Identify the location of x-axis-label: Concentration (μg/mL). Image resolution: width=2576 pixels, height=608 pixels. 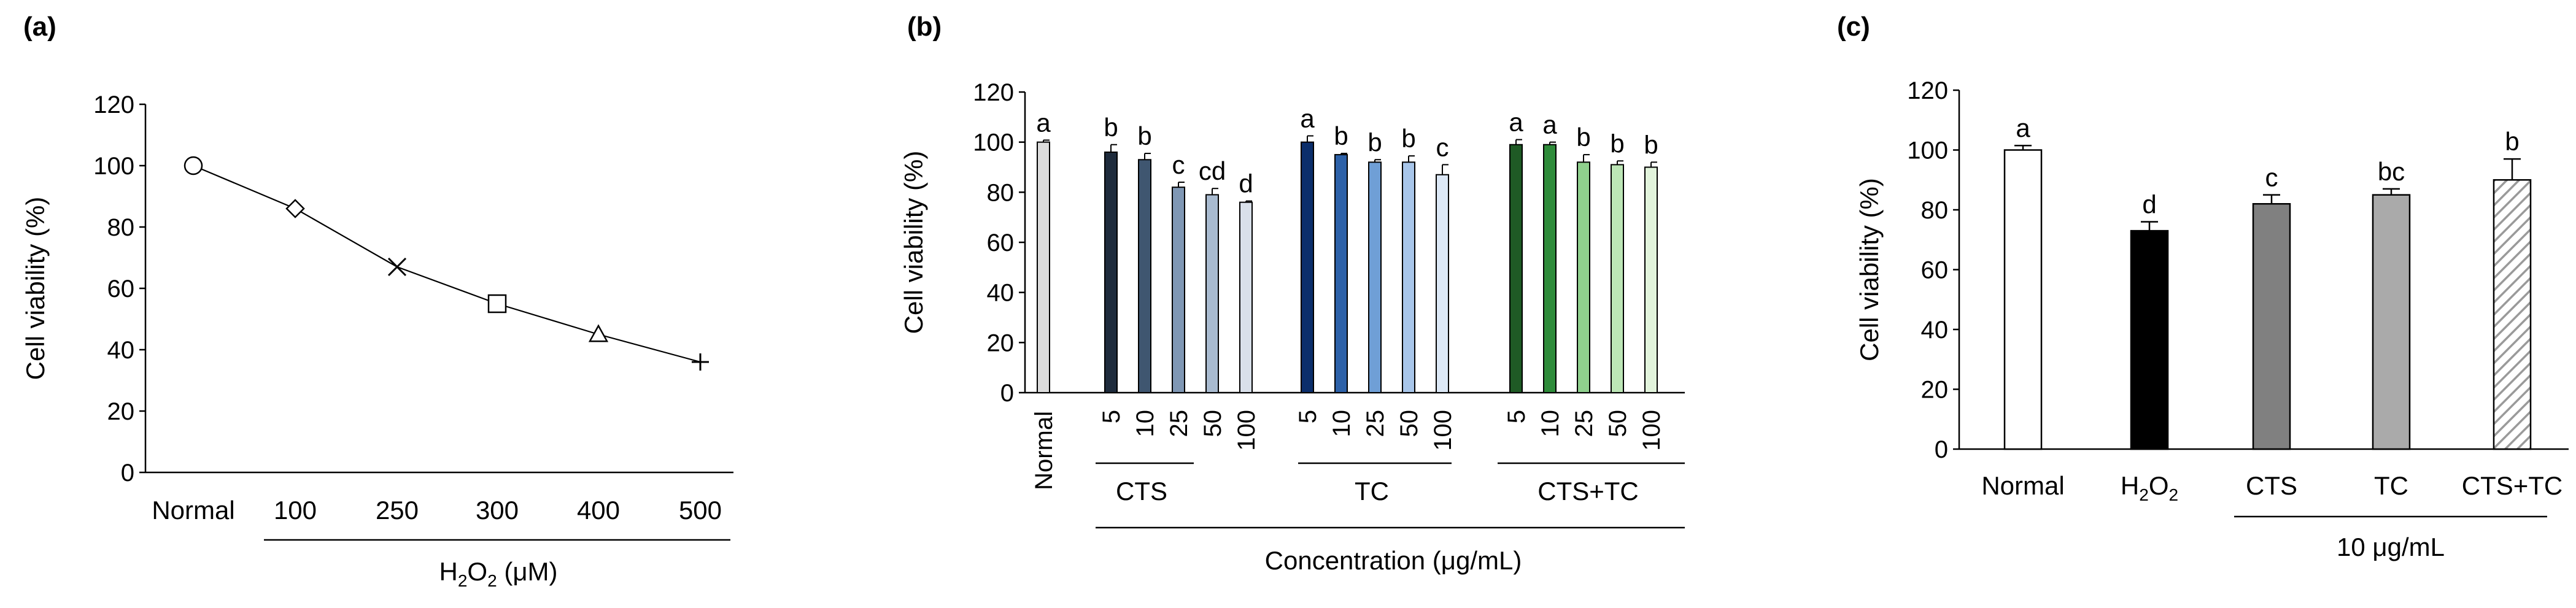
(1393, 560).